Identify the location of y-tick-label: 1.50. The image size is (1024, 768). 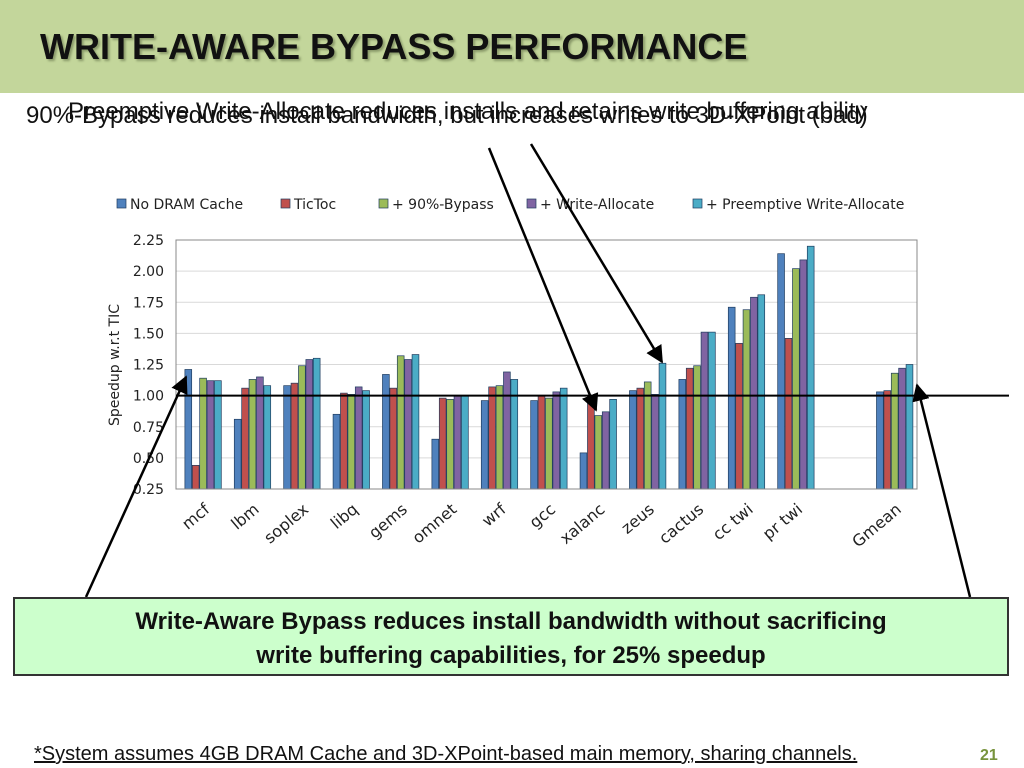
(148, 334).